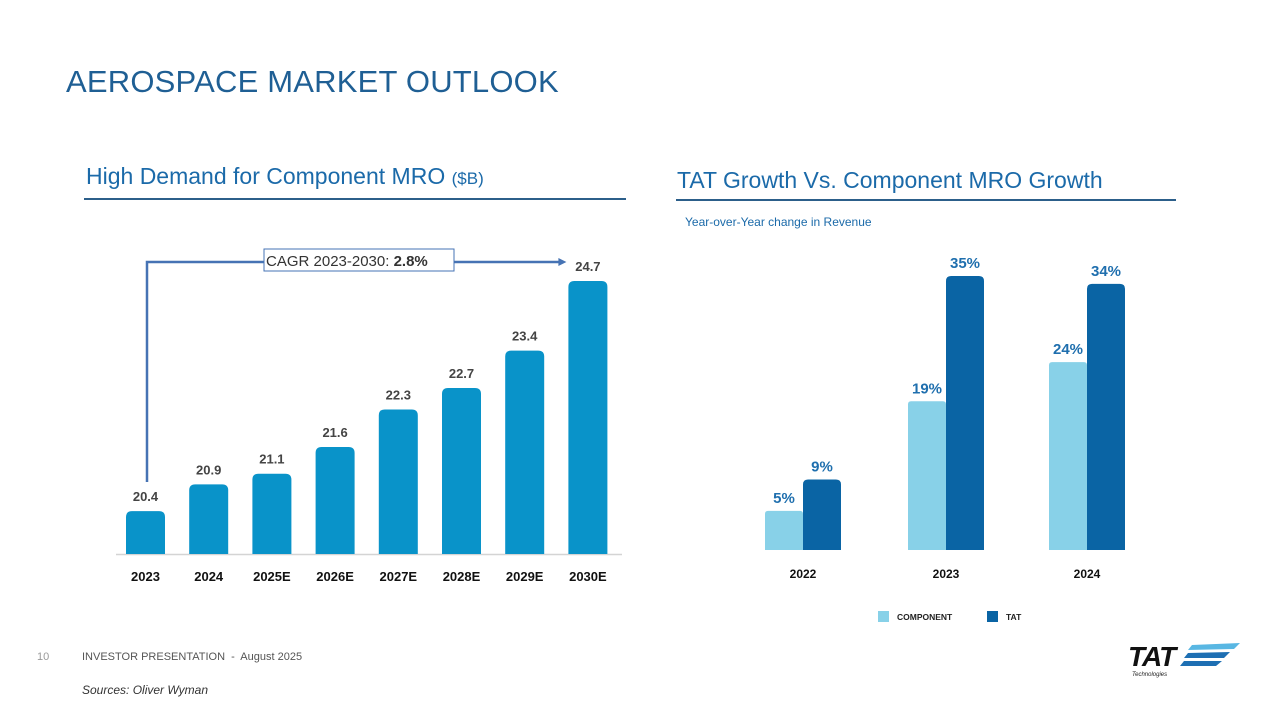  I want to click on x-tick-2022: 2022, so click(803, 574).